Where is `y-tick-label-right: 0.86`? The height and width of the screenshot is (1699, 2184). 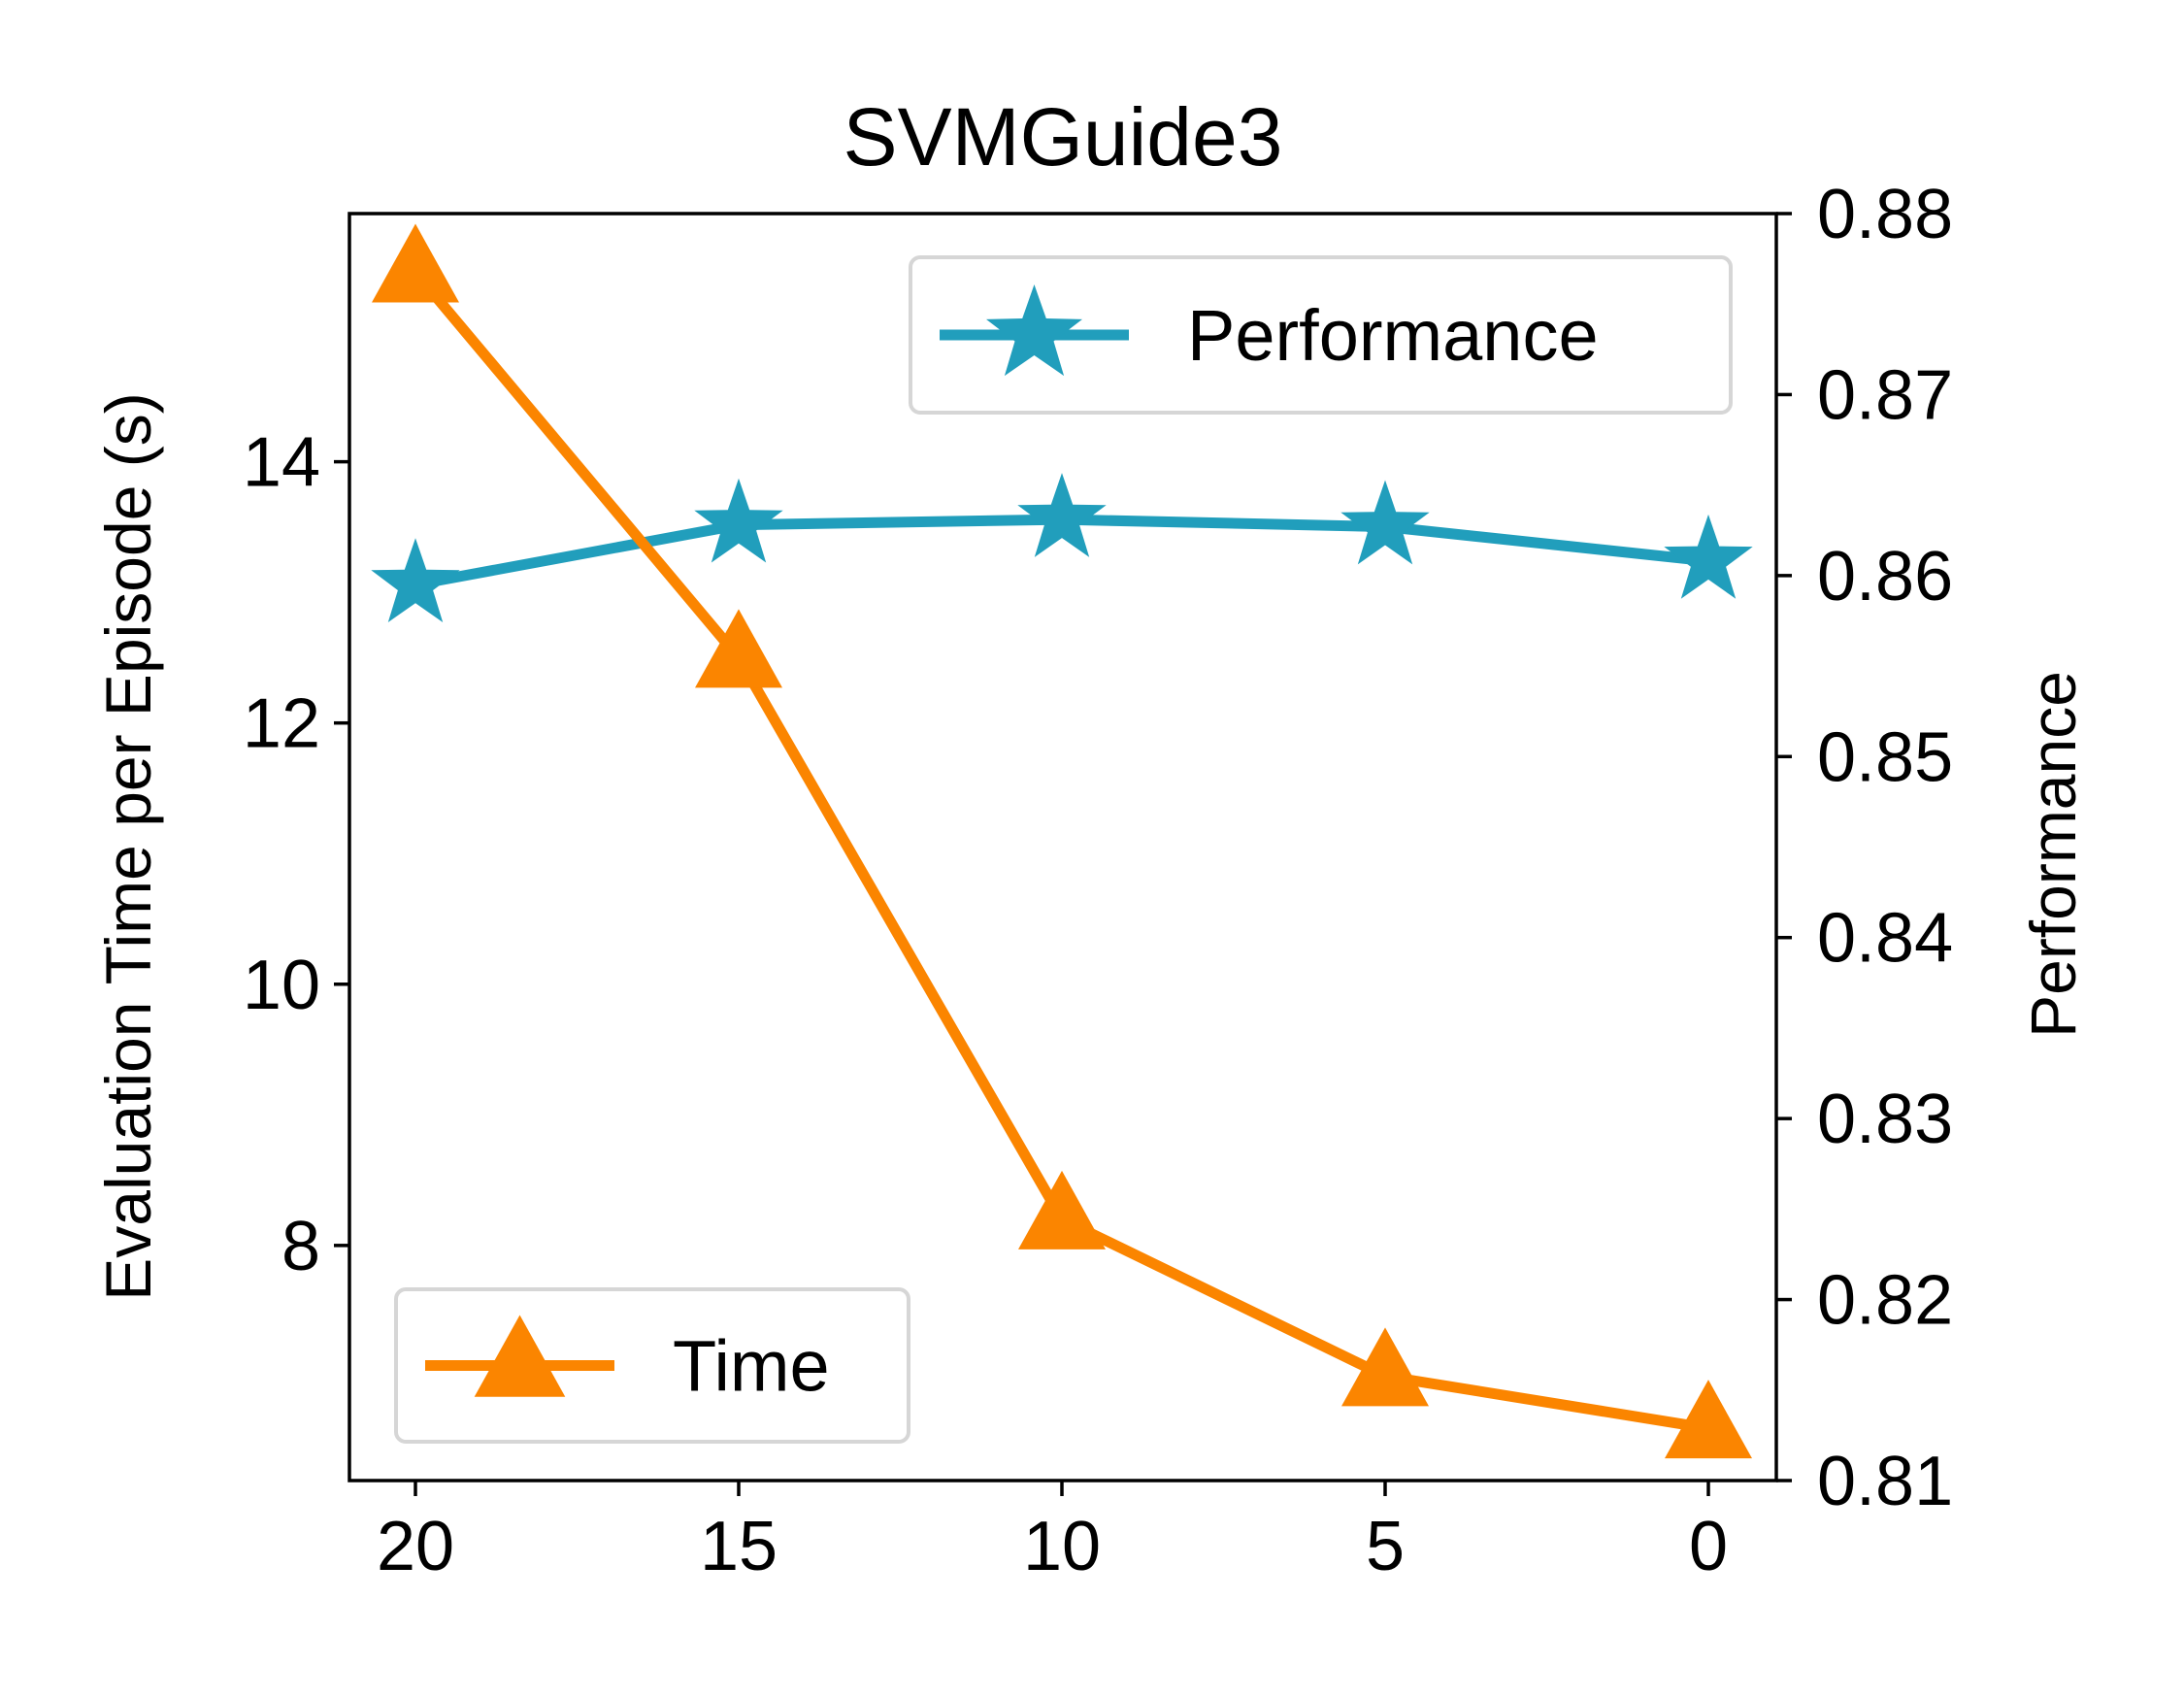 y-tick-label-right: 0.86 is located at coordinates (1885, 577).